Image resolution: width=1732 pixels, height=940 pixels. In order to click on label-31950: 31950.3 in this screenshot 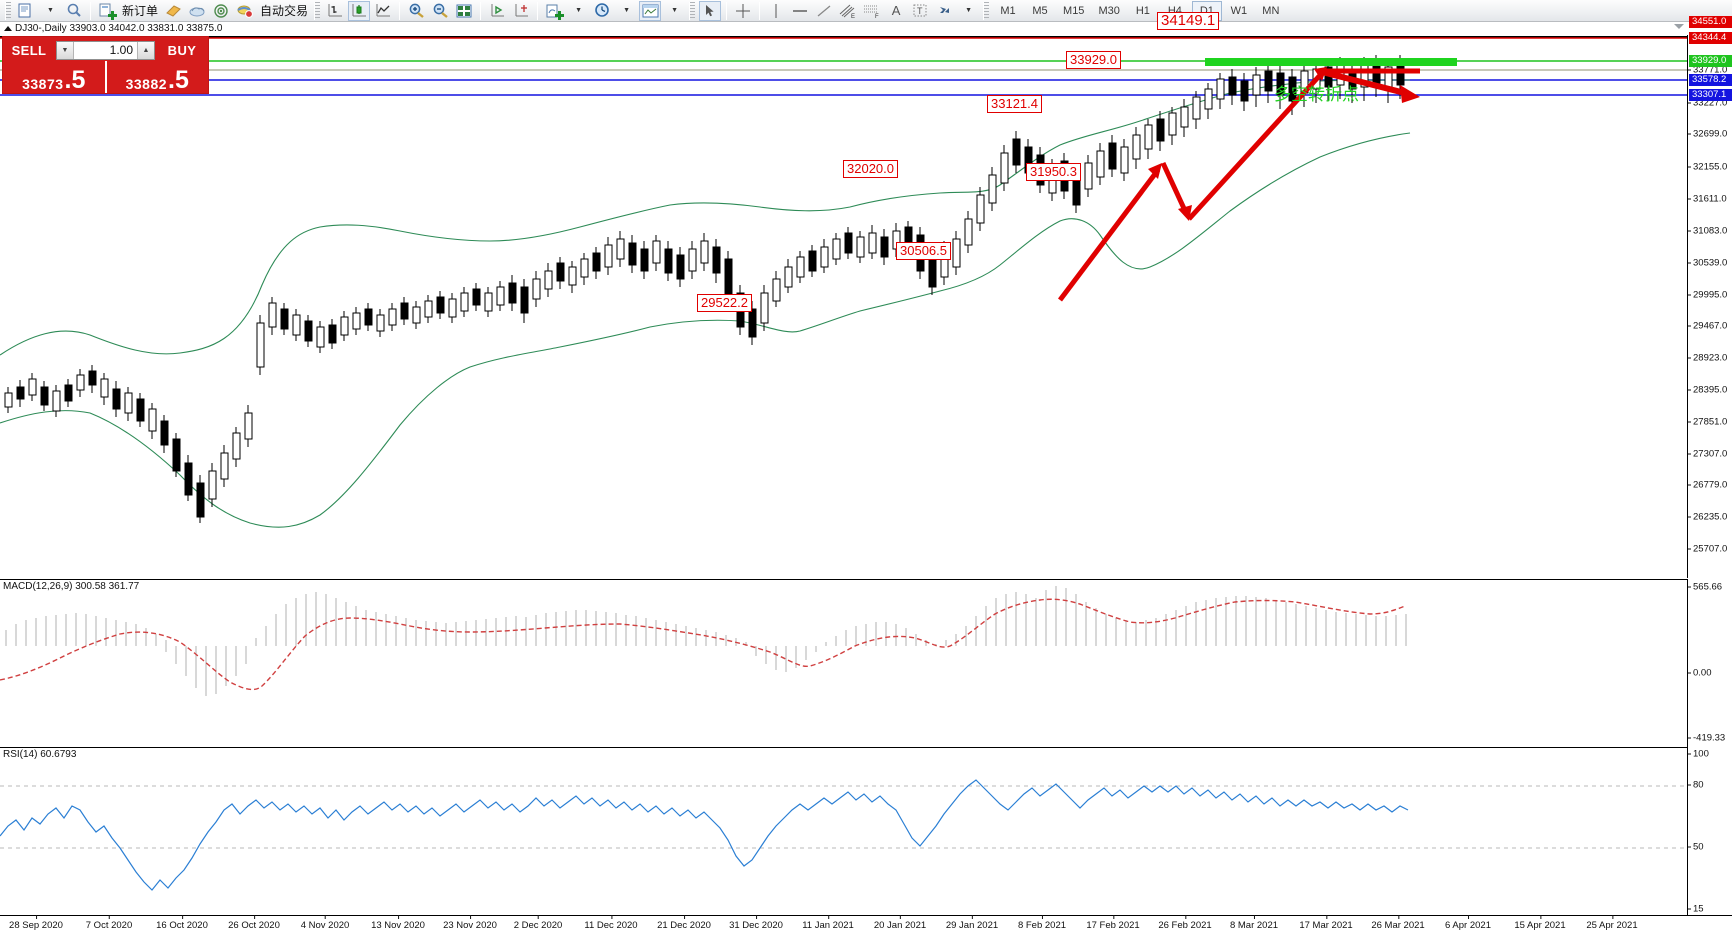, I will do `click(1053, 172)`.